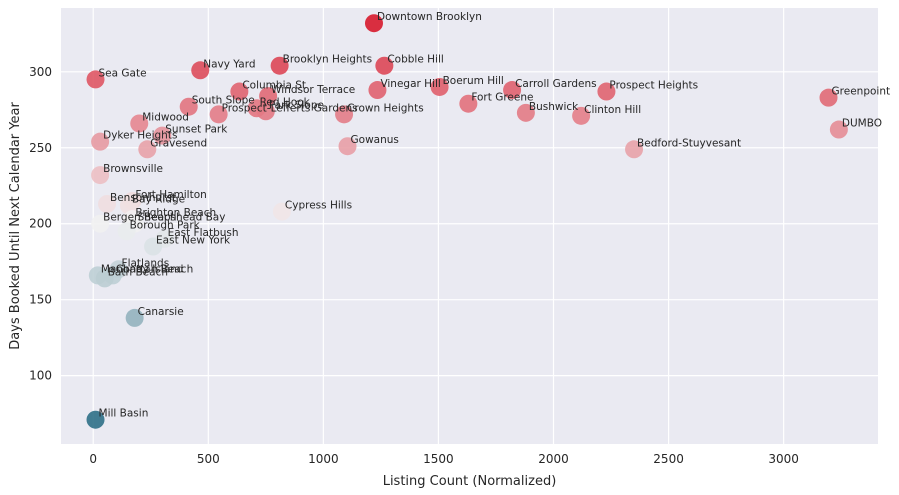 The height and width of the screenshot is (495, 899). I want to click on point-clinton-hill, so click(581, 115).